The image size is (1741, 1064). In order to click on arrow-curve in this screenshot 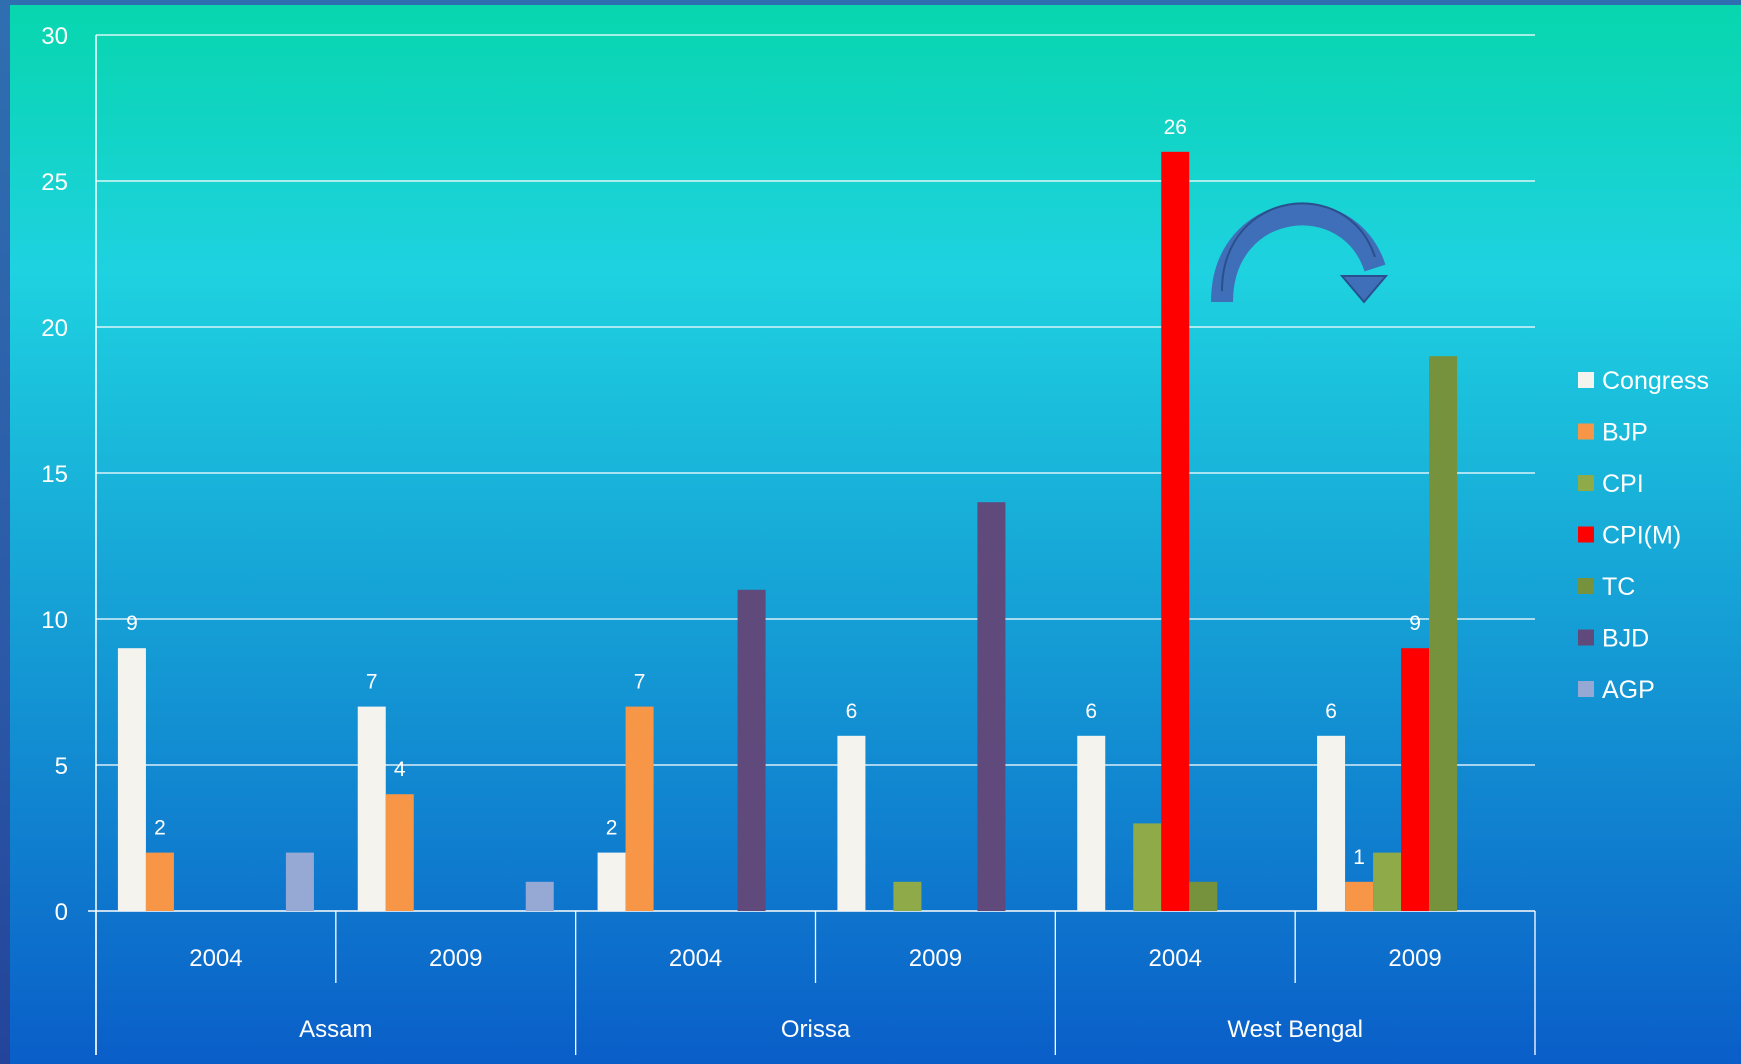, I will do `click(1298, 253)`.